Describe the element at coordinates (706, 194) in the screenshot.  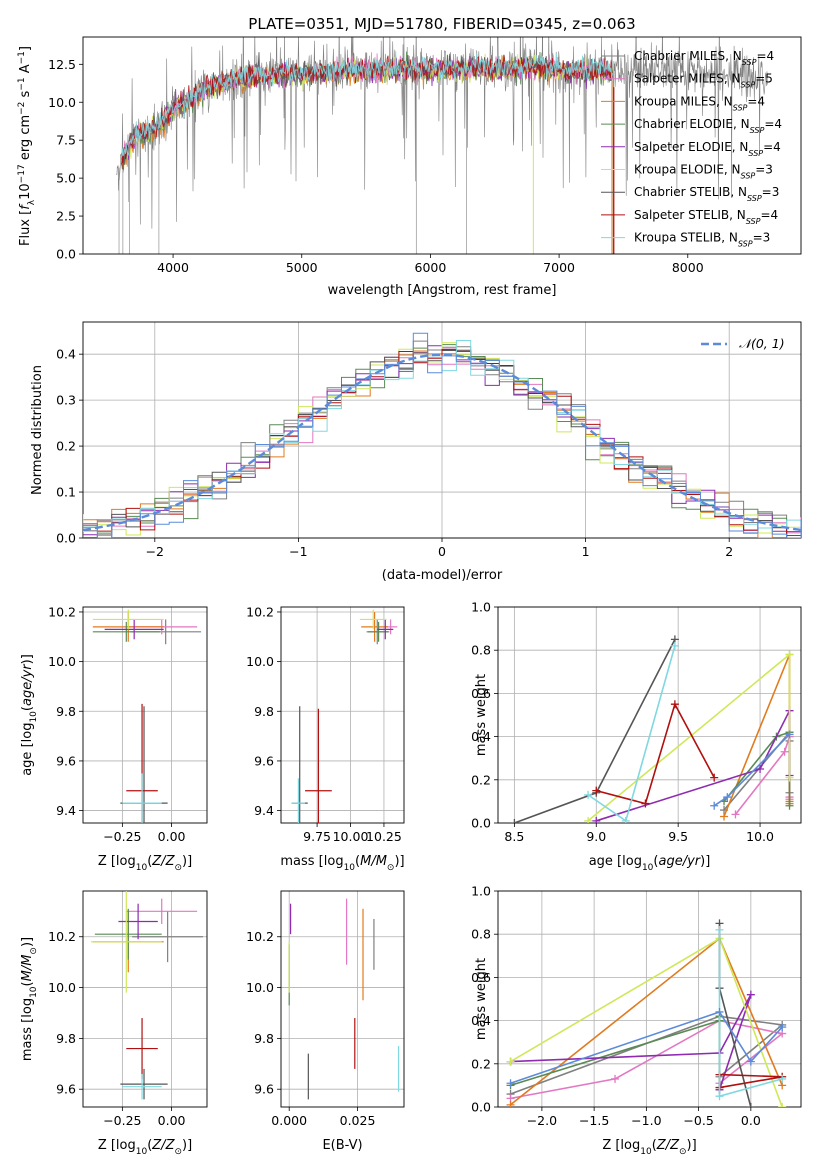
I see `legend-label: Chabrier STELIB, NSSP=3` at that location.